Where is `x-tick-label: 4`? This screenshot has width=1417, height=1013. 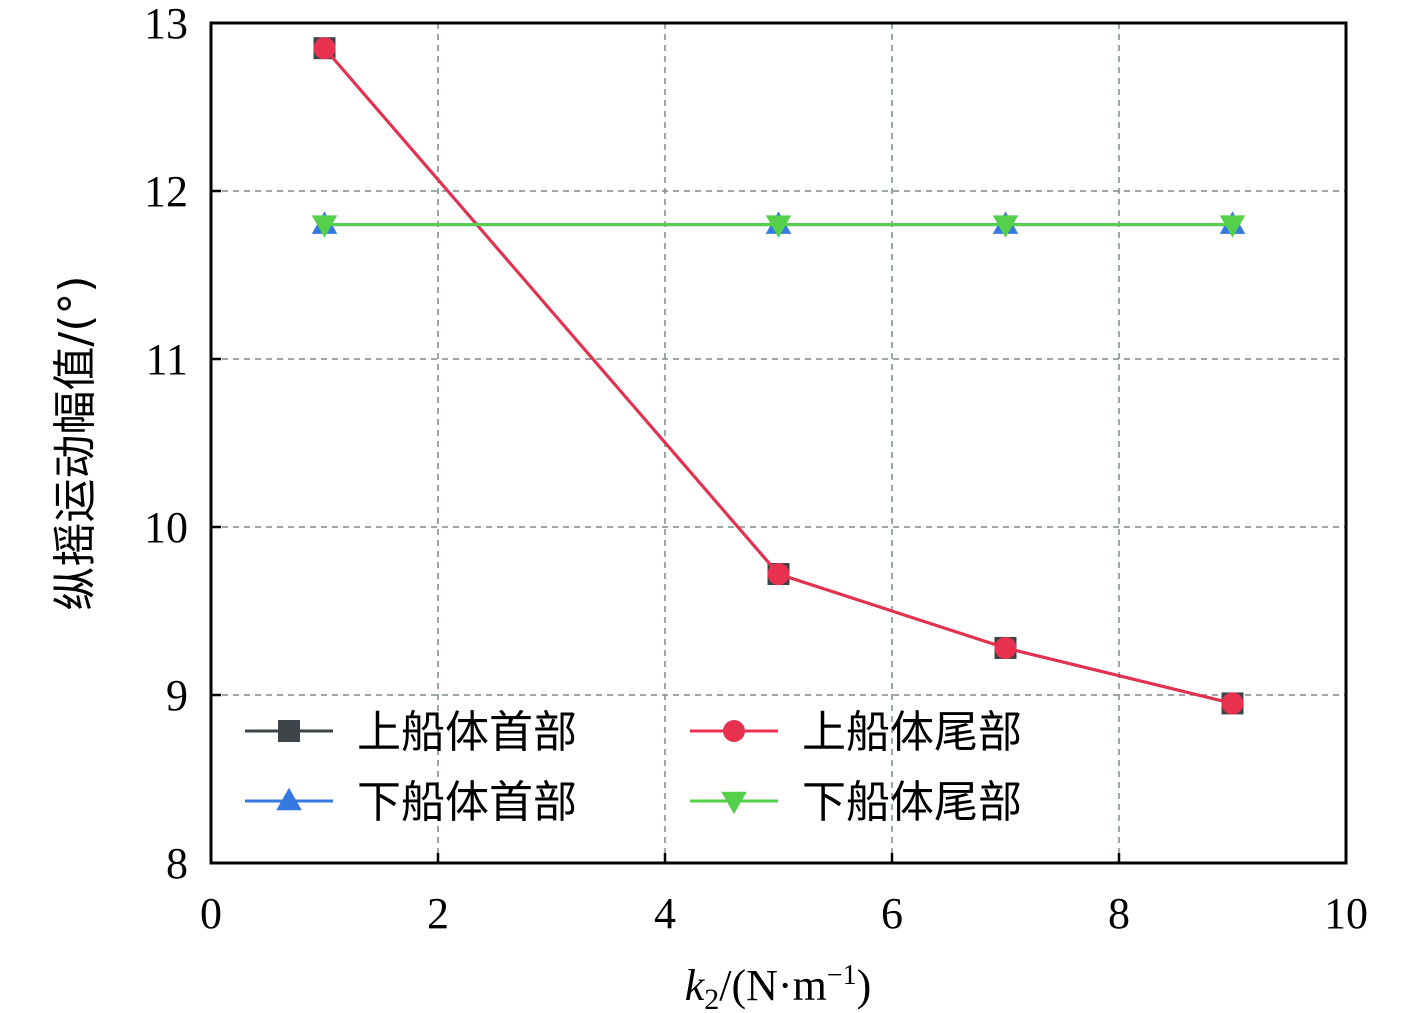 x-tick-label: 4 is located at coordinates (665, 913).